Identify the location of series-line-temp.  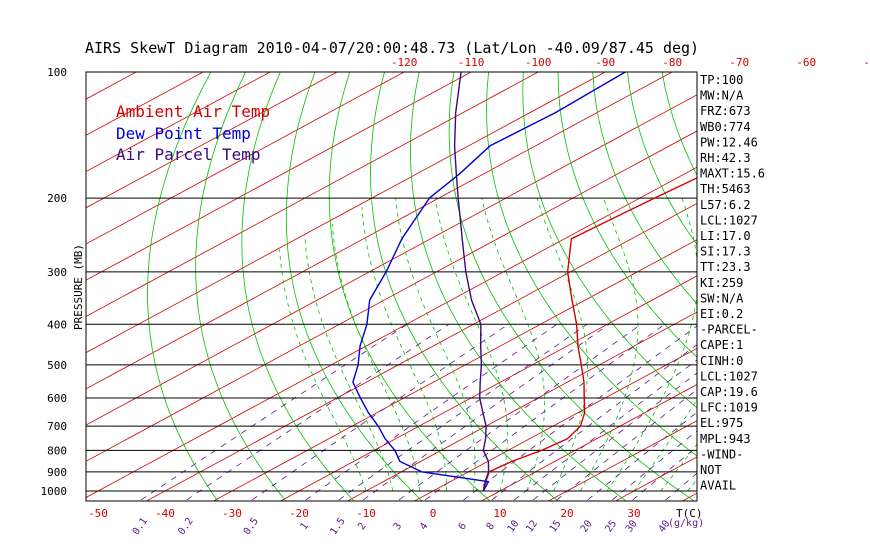
(589, 334).